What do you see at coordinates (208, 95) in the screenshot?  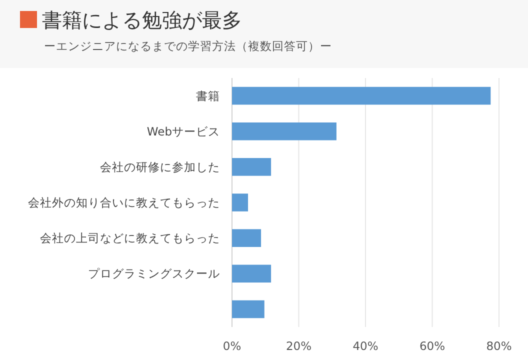 I see `y-tick-label: 書籍` at bounding box center [208, 95].